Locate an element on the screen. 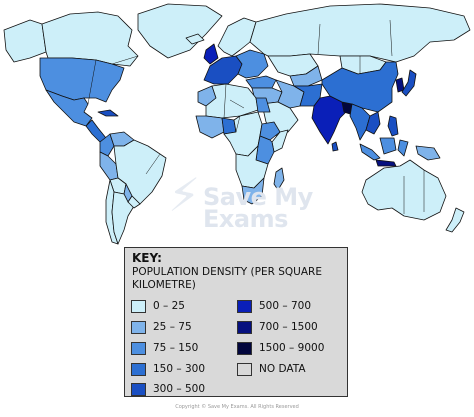  region-indonesia is located at coordinates (384, 149).